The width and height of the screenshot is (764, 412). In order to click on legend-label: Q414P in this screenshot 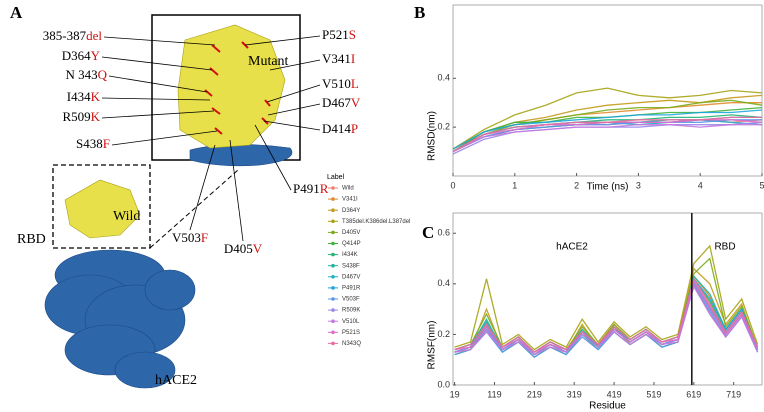, I will do `click(351, 244)`.